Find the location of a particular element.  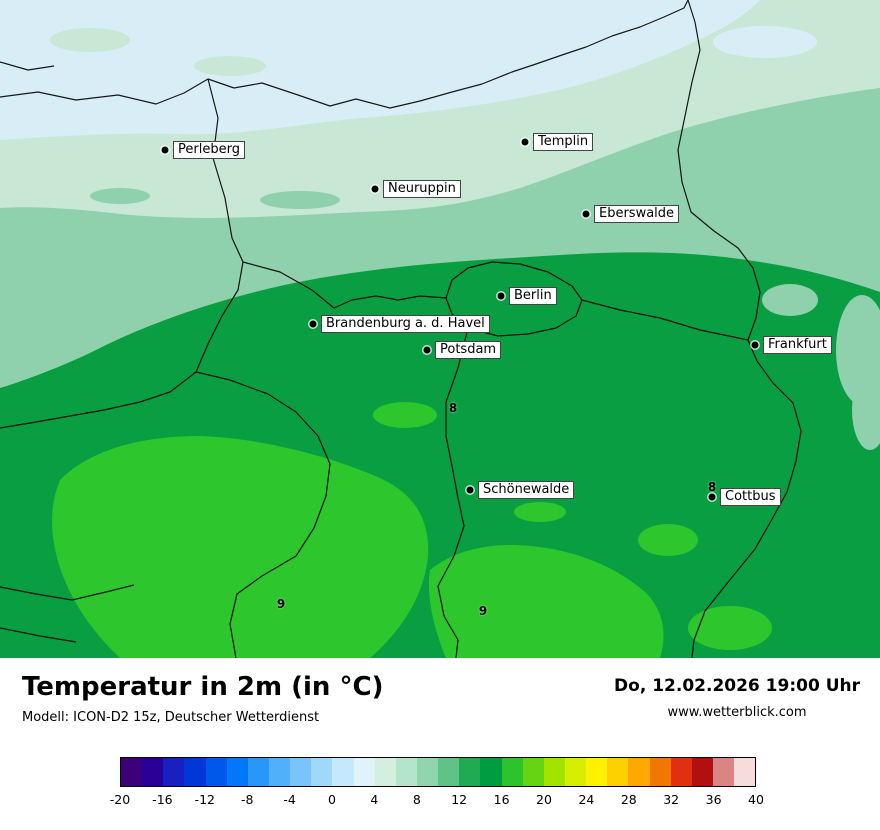

legend-tick-label: 4 is located at coordinates (374, 799).